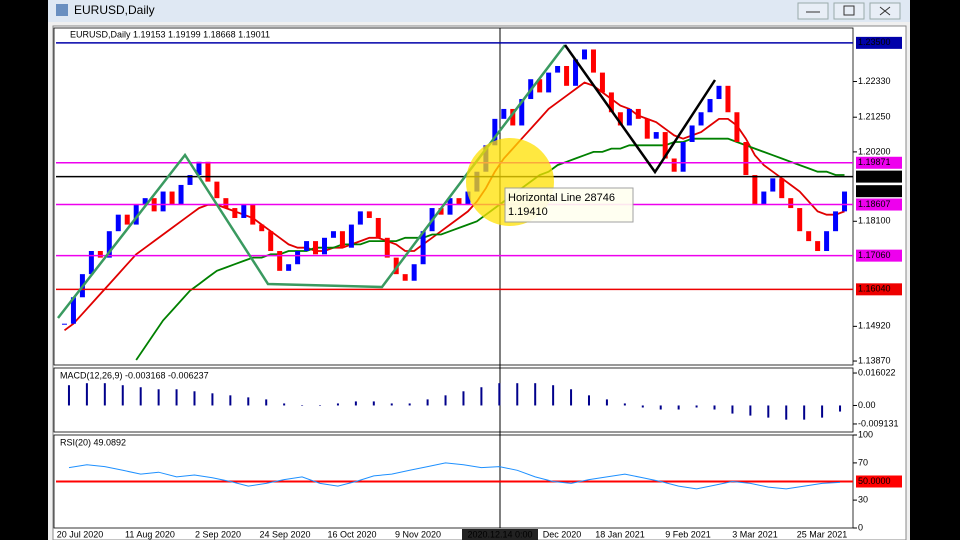 The height and width of the screenshot is (540, 960). I want to click on crosshair-label: 2020.12.14 0:00, so click(499, 534).